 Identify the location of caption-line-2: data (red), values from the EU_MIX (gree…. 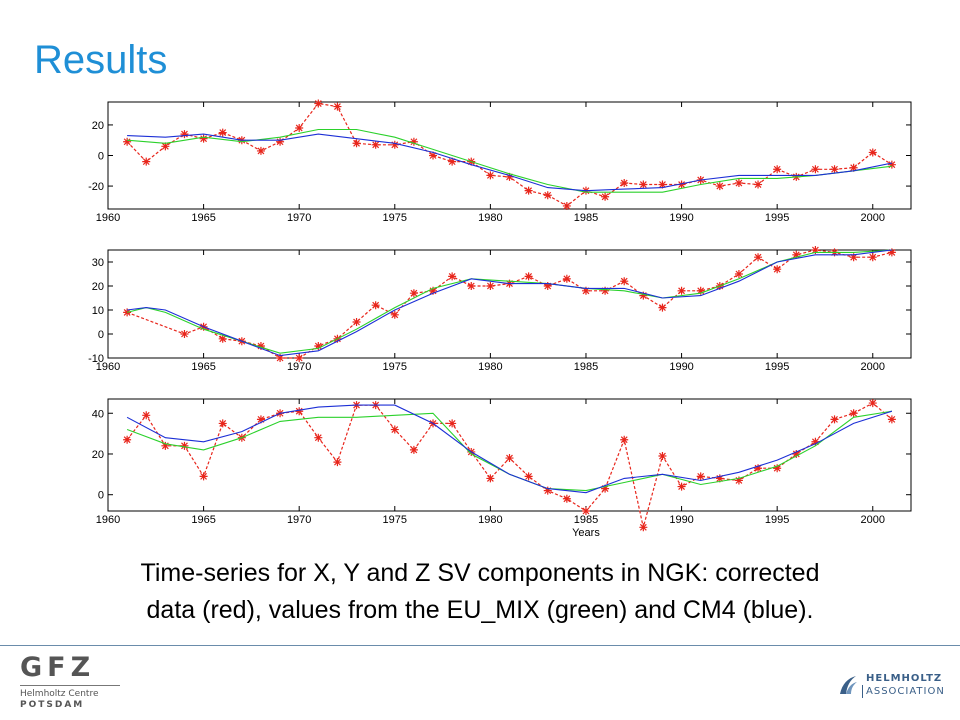
(480, 610).